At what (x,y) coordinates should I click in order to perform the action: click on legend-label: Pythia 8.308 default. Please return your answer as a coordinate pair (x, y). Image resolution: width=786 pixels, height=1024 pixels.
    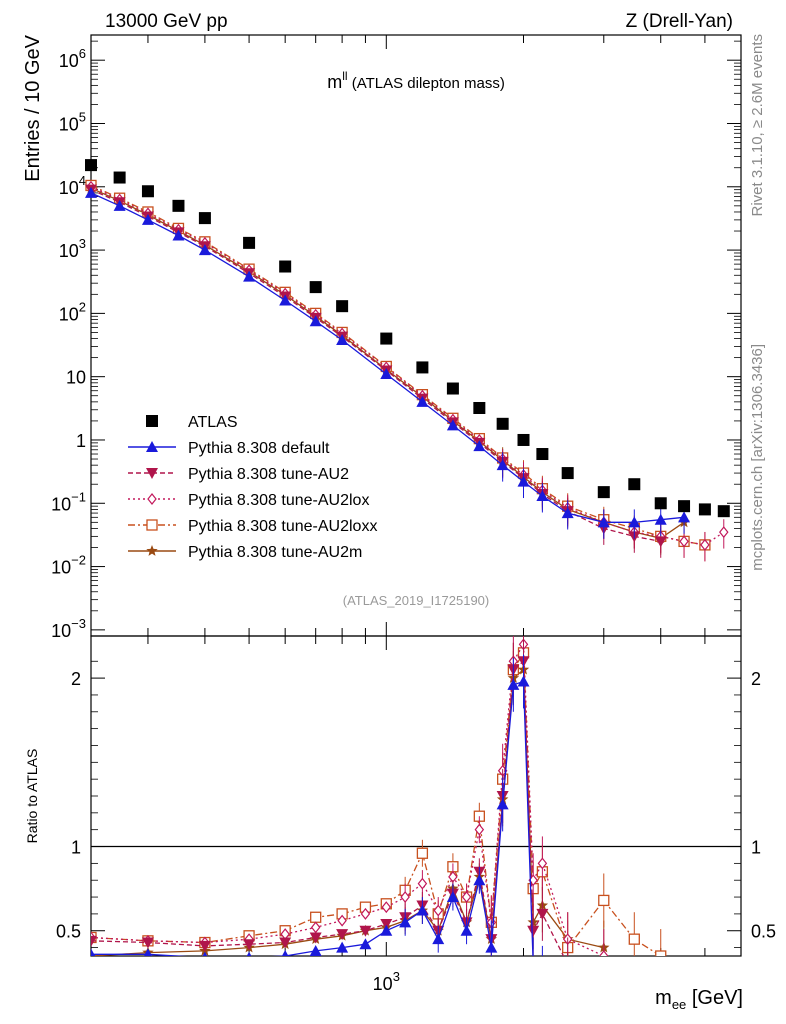
    Looking at the image, I should click on (259, 448).